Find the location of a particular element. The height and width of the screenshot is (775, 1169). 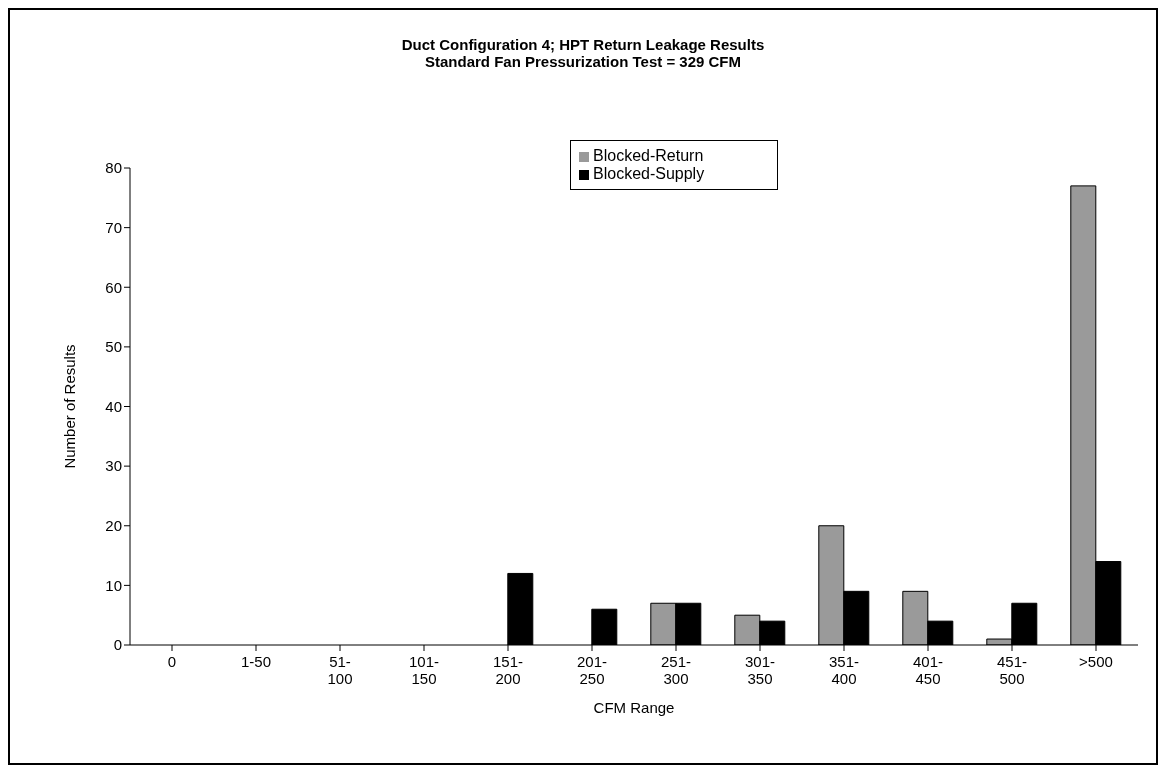

x-tick-label: 0 is located at coordinates (172, 661).